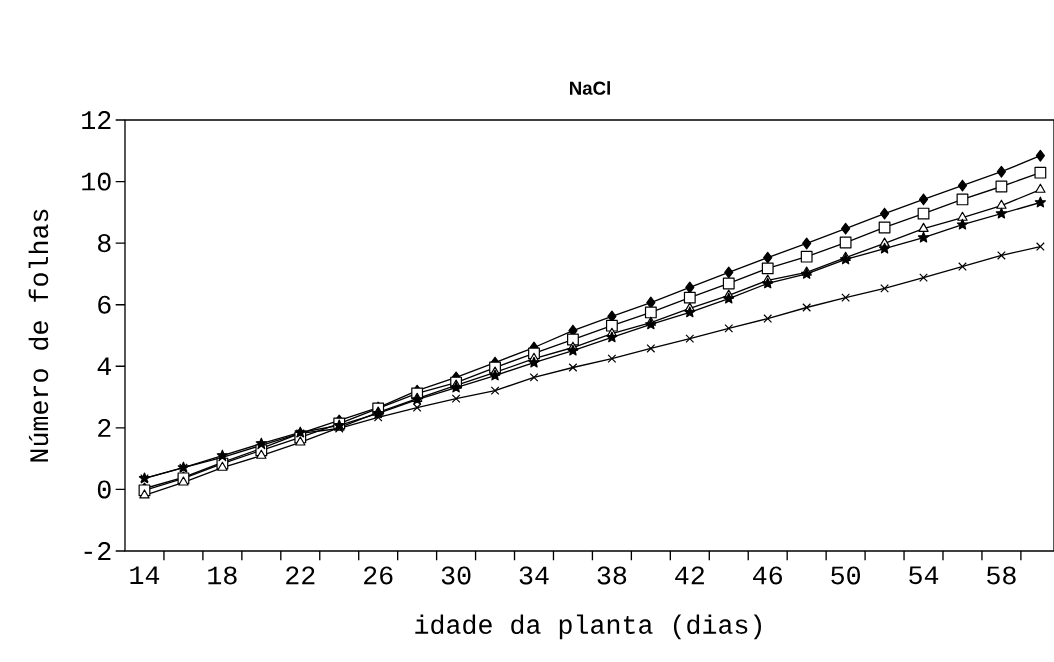 This screenshot has width=1054, height=662. Describe the element at coordinates (534, 575) in the screenshot. I see `x-tick-label: 34` at that location.